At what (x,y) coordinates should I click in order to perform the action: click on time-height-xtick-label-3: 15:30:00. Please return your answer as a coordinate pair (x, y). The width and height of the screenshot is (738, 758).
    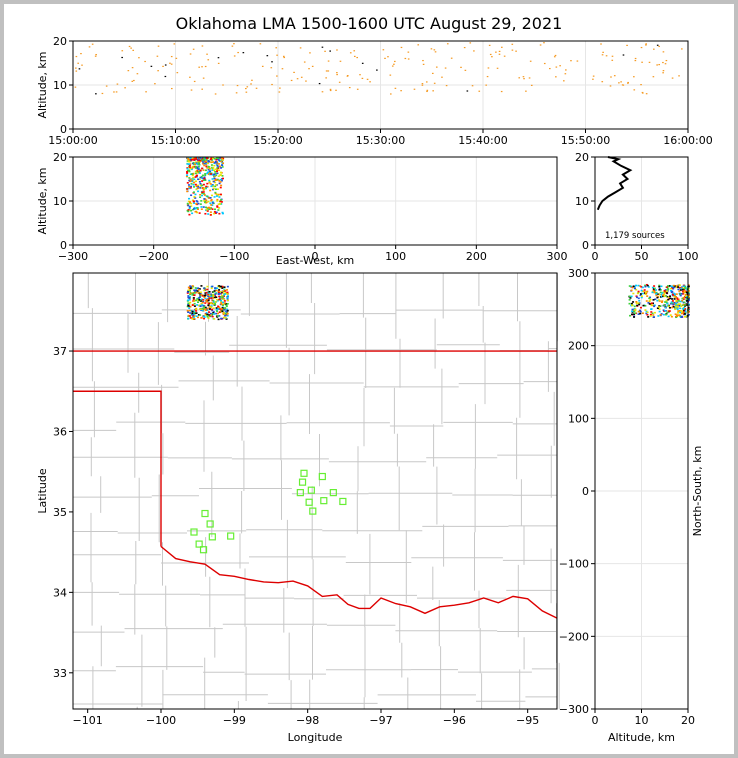
    Looking at the image, I should click on (380, 140).